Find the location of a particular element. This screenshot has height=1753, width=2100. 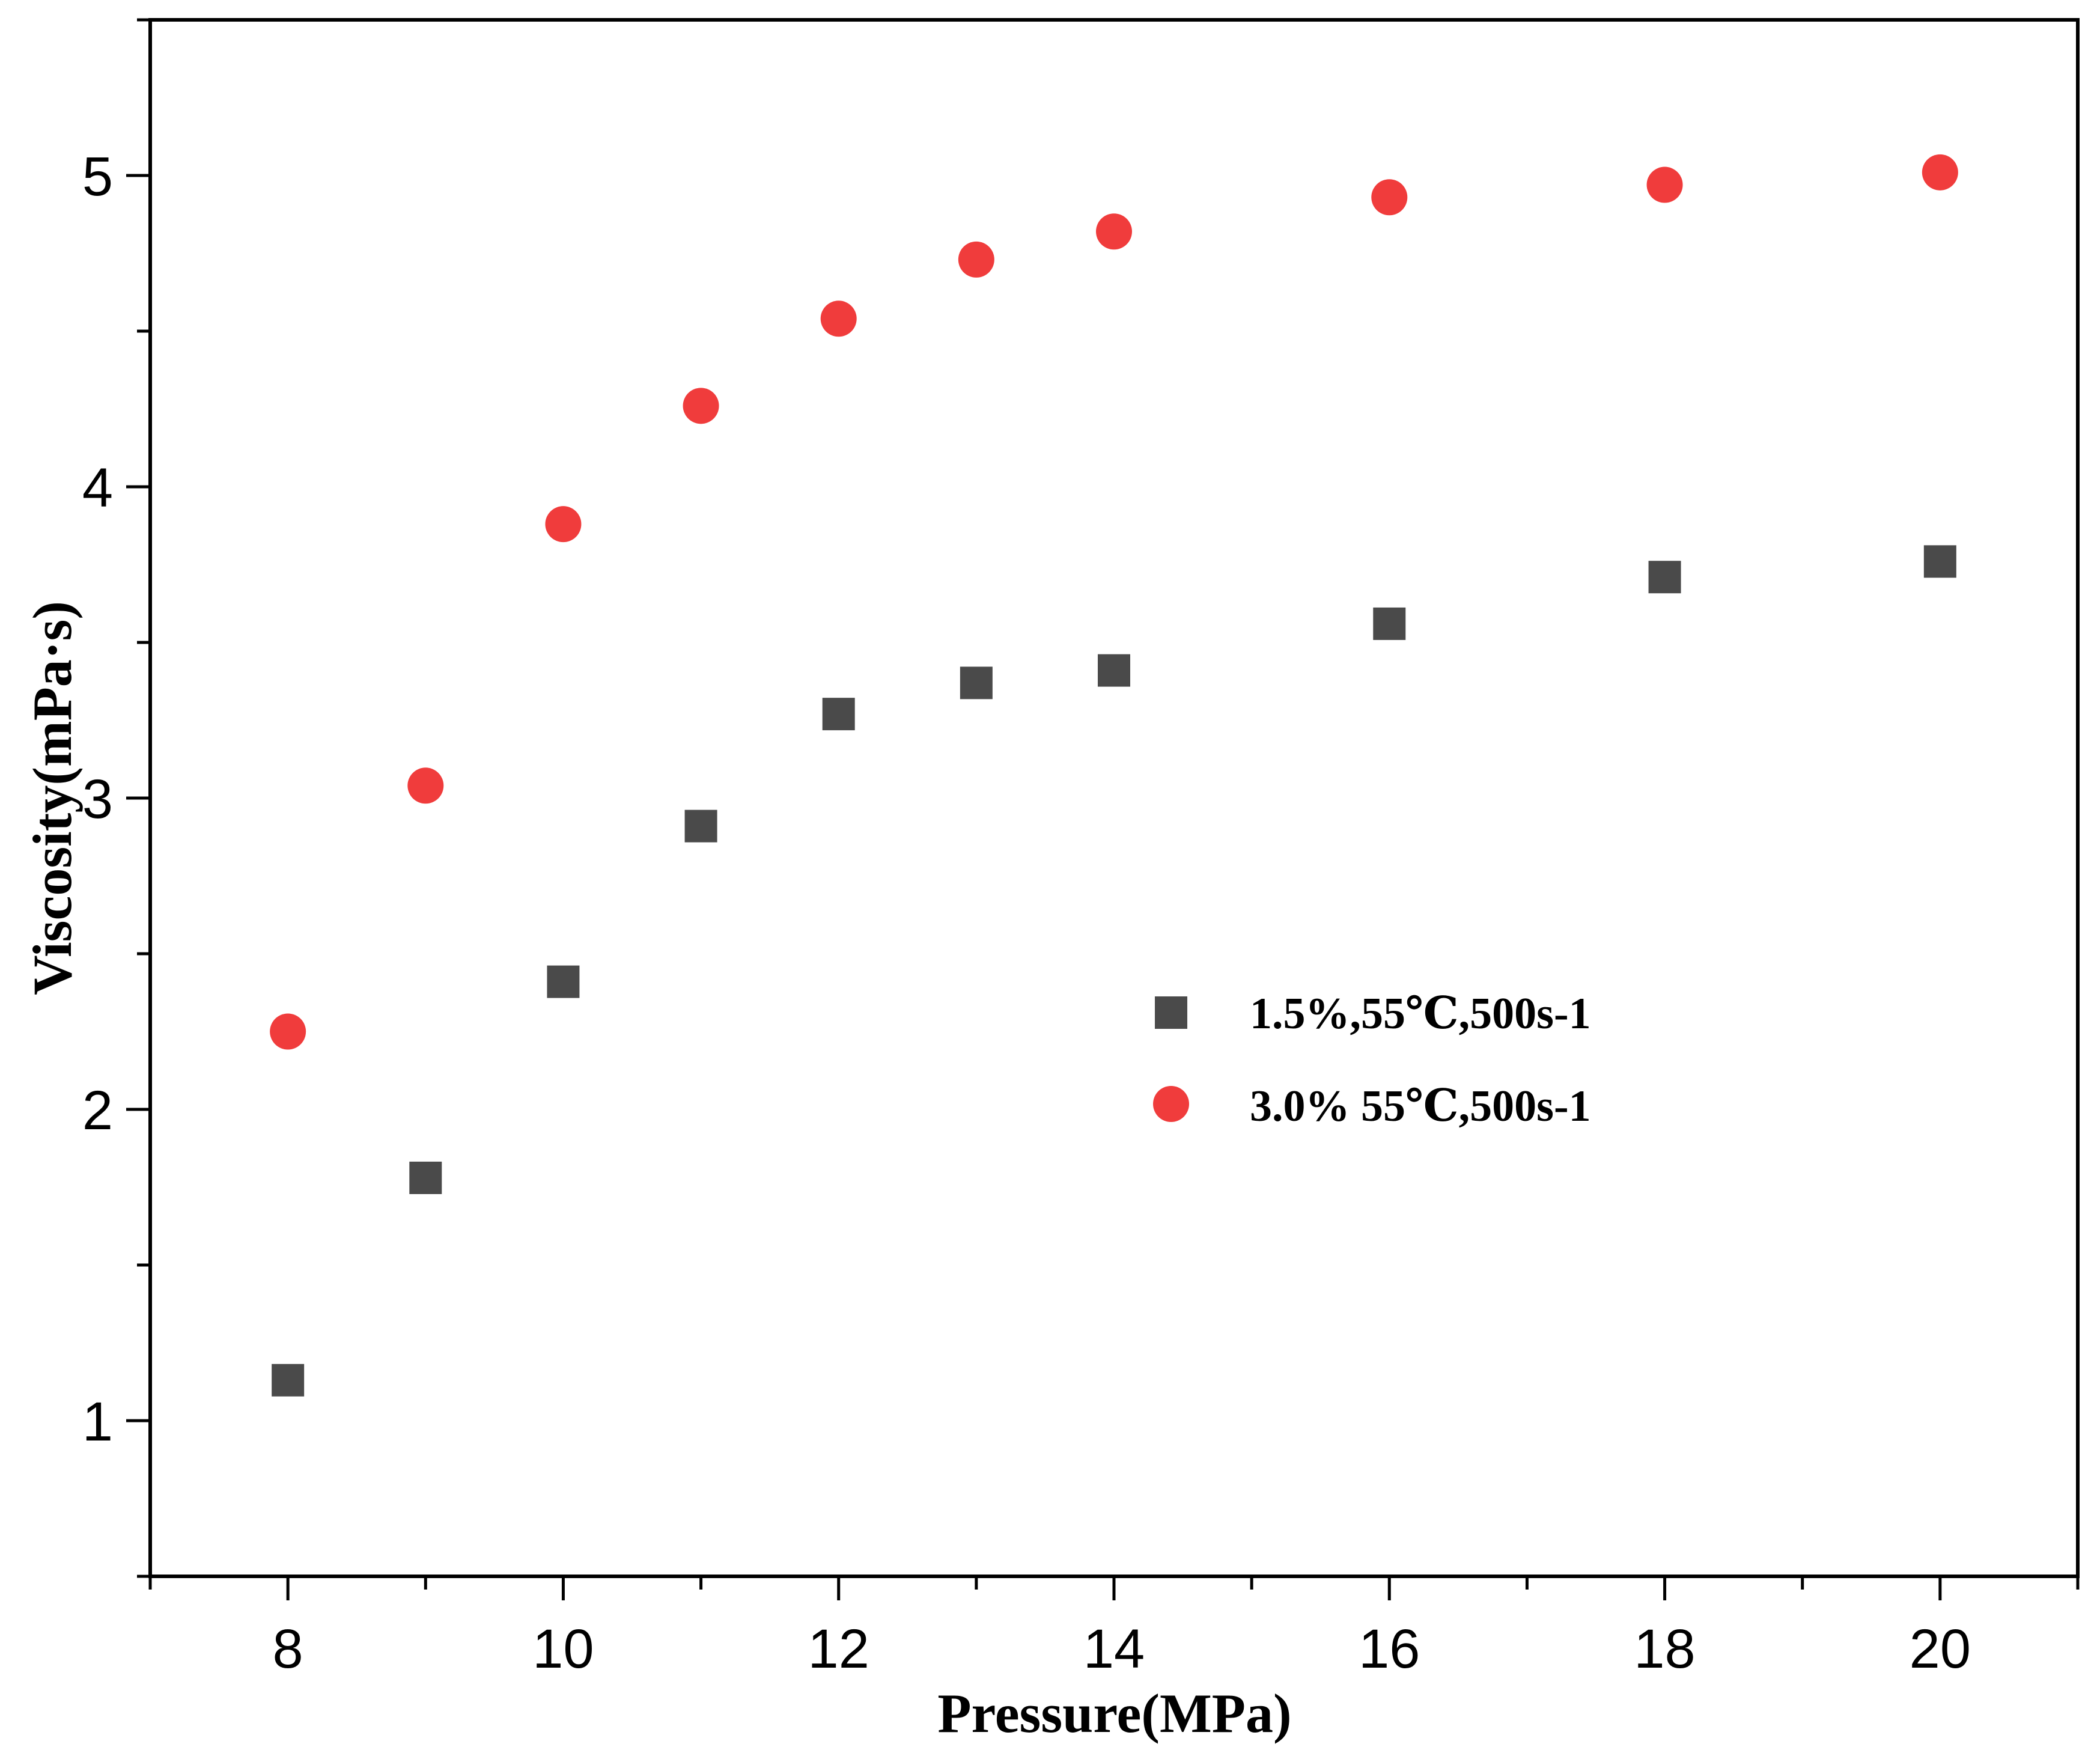

y-tick-label: 4 is located at coordinates (97, 488).